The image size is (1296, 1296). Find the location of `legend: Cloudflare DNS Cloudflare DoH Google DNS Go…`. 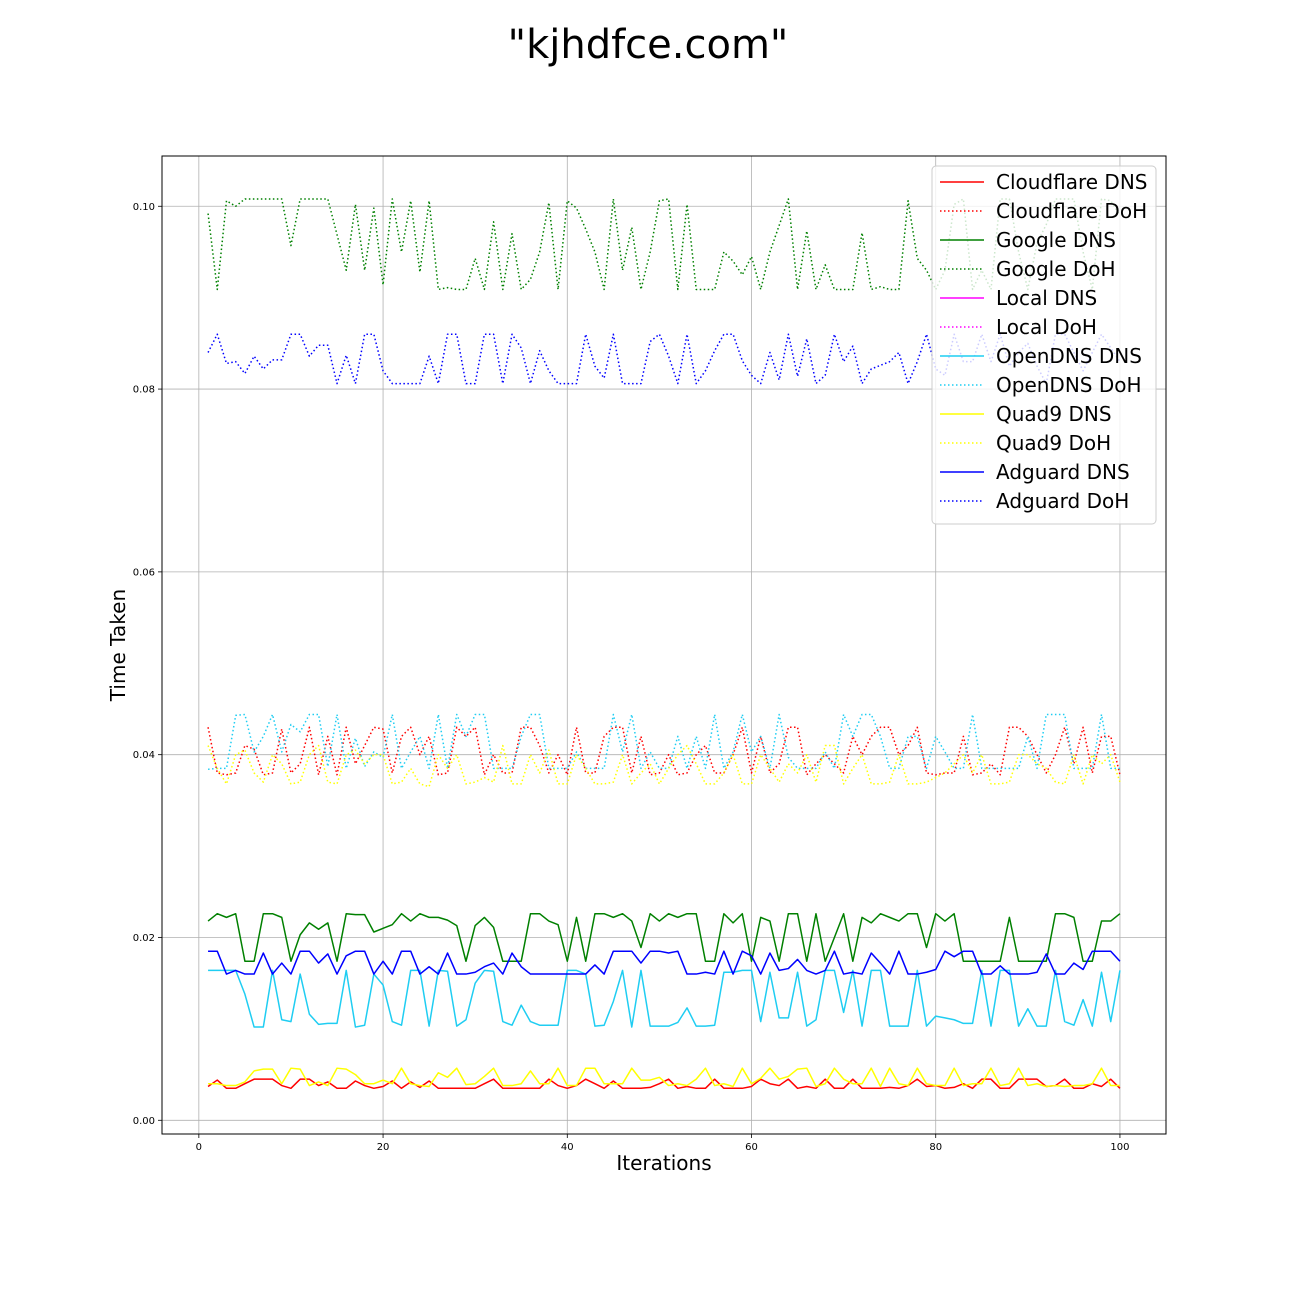

legend: Cloudflare DNS Cloudflare DoH Google DNS Go… is located at coordinates (1044, 345).